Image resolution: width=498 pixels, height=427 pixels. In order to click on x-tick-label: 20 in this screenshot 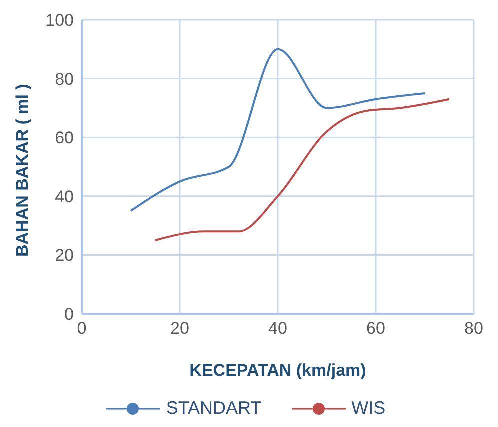, I will do `click(180, 328)`.